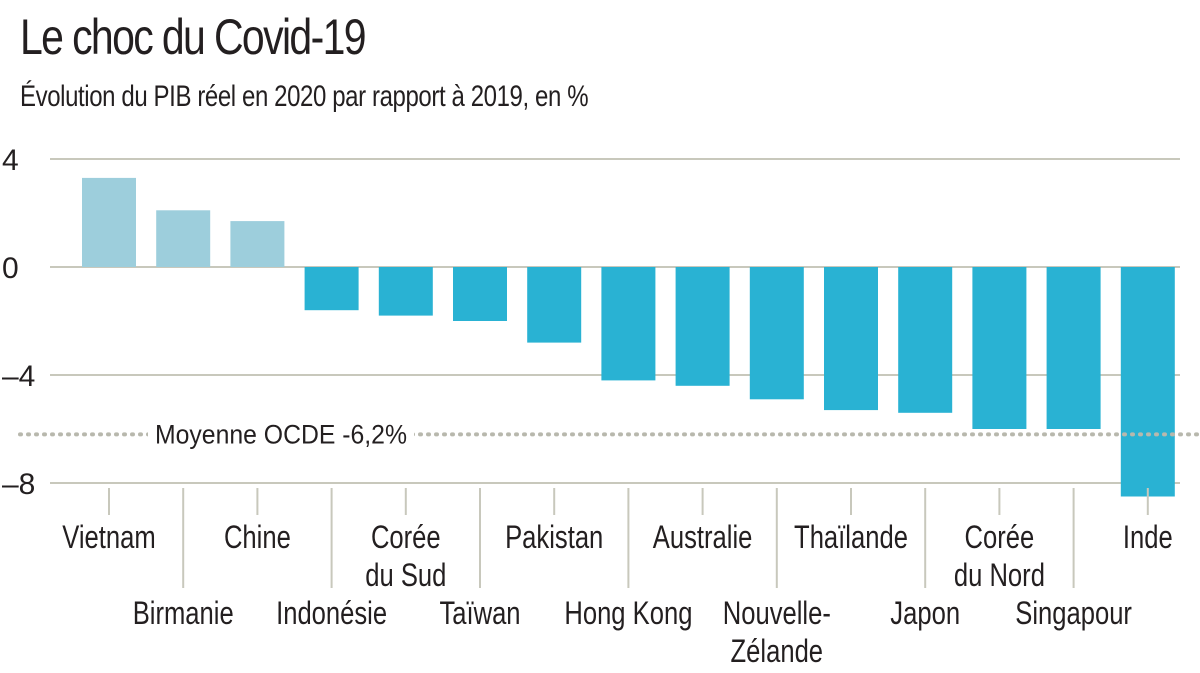 The width and height of the screenshot is (1200, 673). What do you see at coordinates (10, 268) in the screenshot?
I see `y-tick-label: 0` at bounding box center [10, 268].